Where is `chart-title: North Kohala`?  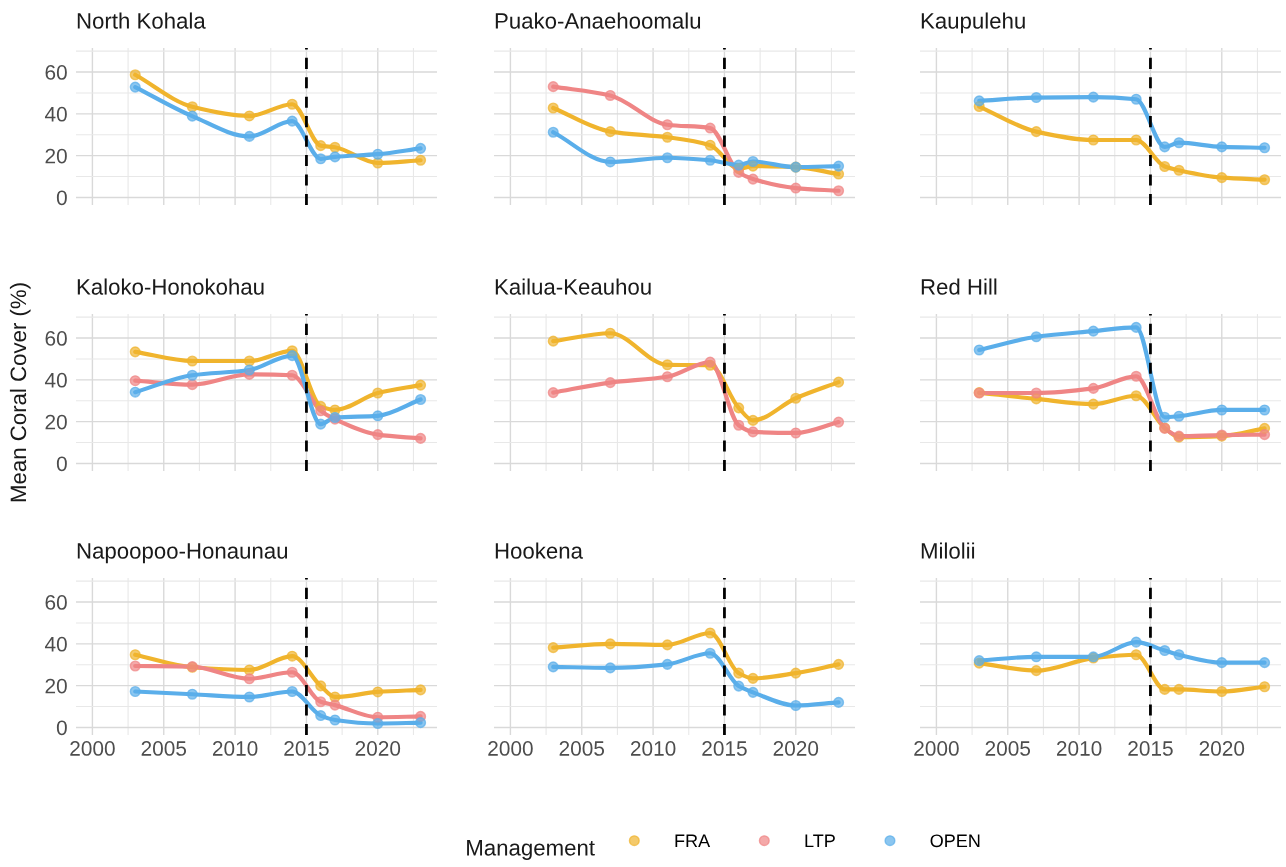
chart-title: North Kohala is located at coordinates (141, 20).